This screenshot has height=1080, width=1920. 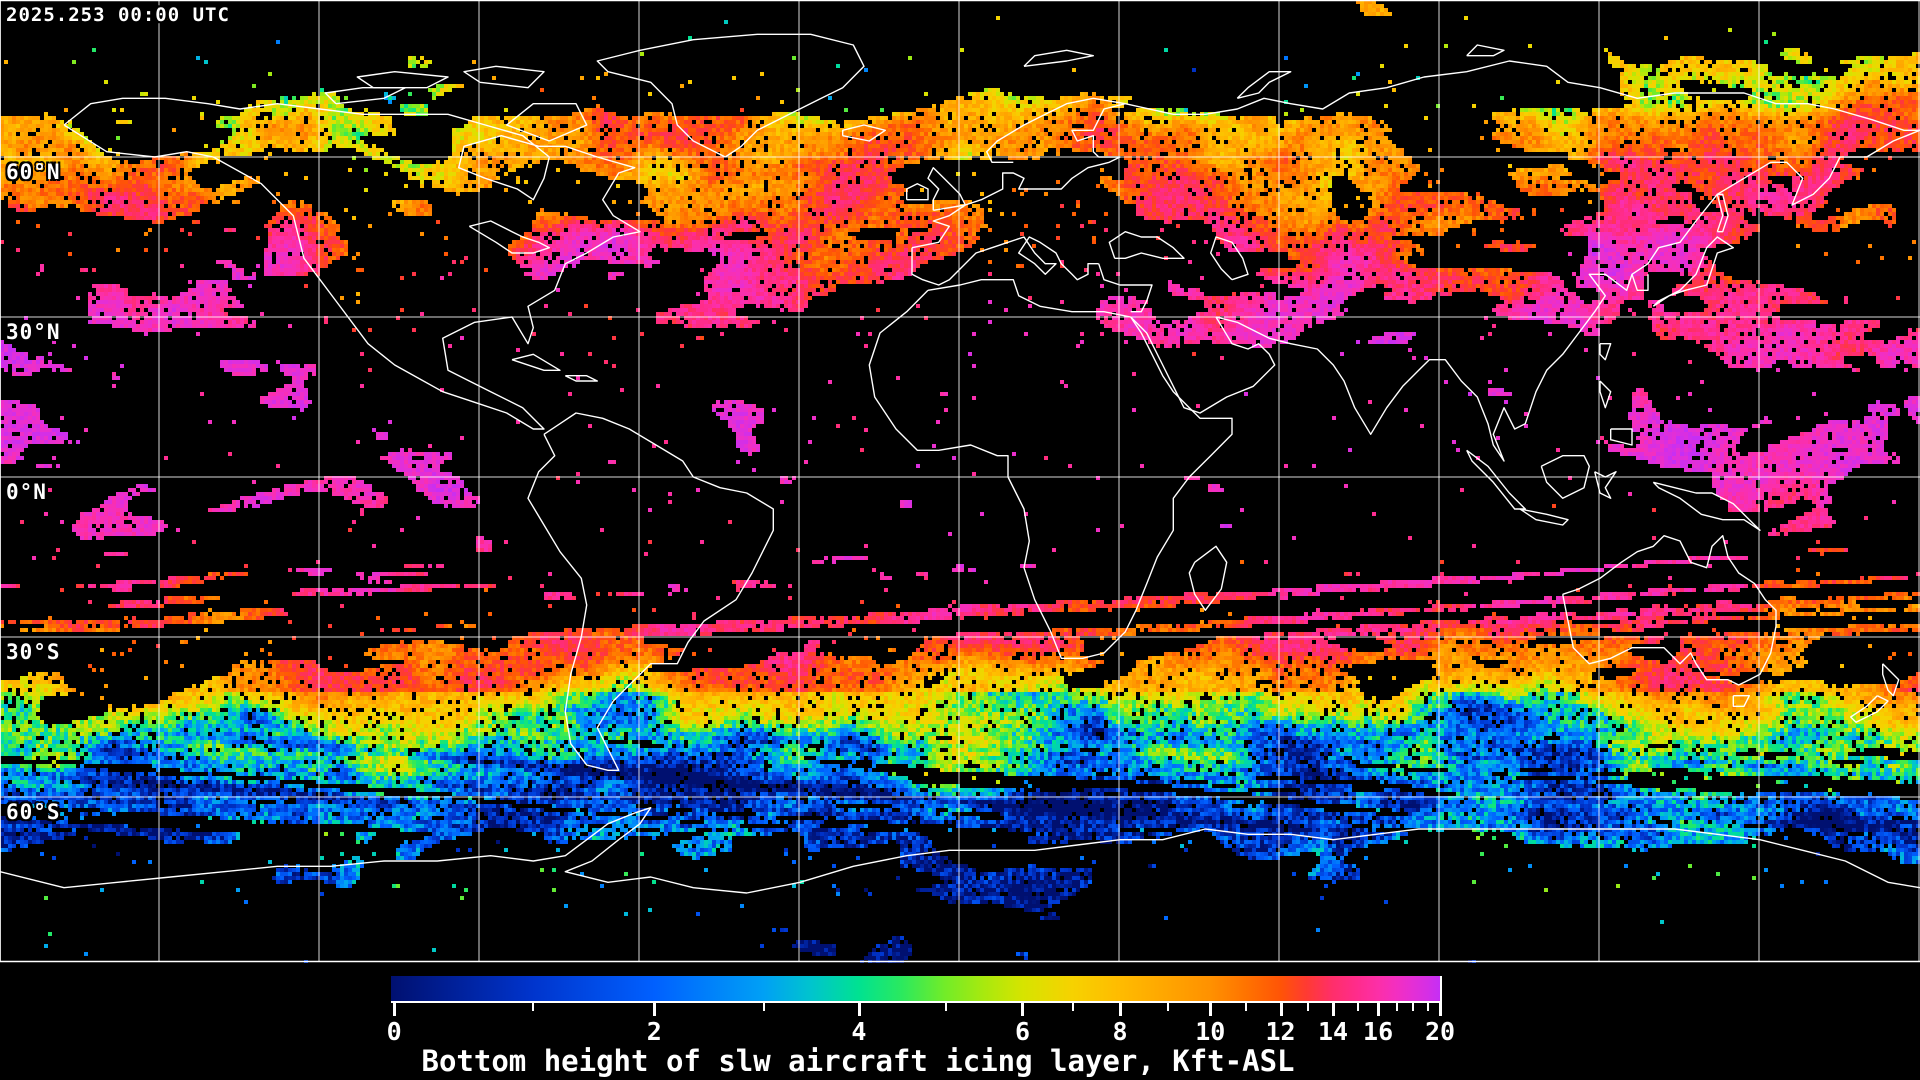 What do you see at coordinates (33, 171) in the screenshot?
I see `latitude-label: 60°N` at bounding box center [33, 171].